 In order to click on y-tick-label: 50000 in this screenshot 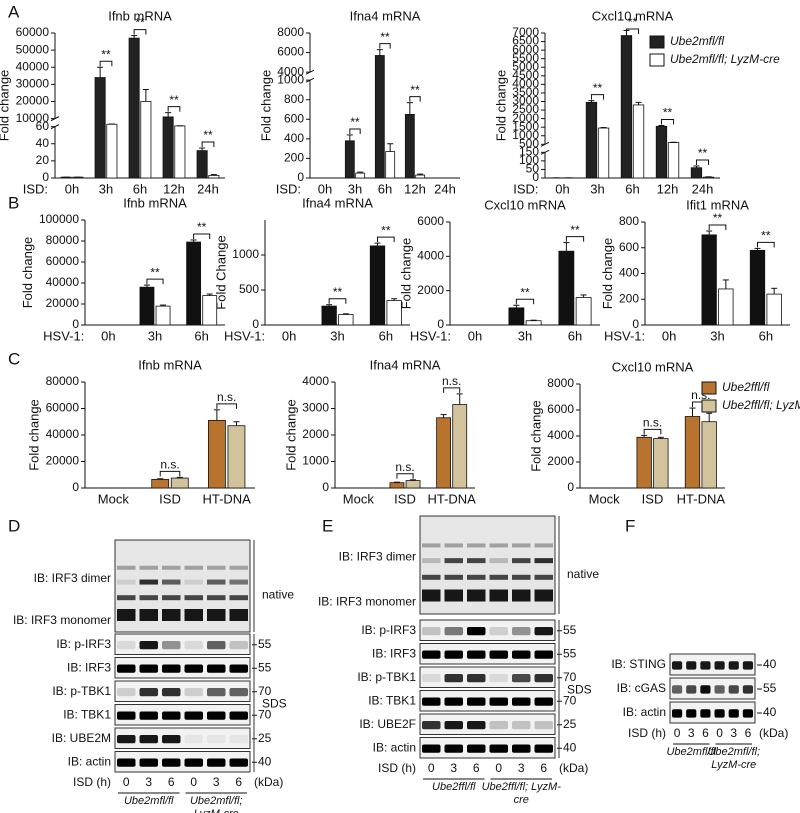, I will do `click(33, 49)`.